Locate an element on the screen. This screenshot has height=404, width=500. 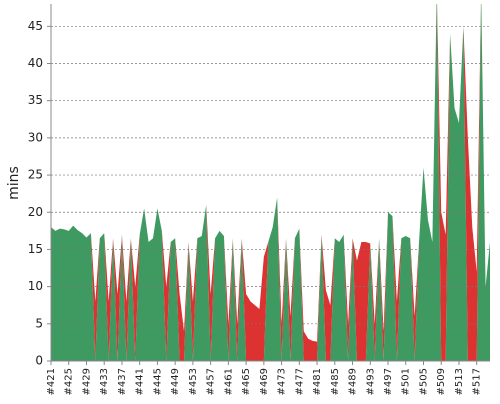
x-tick-label: #461 is located at coordinates (228, 381).